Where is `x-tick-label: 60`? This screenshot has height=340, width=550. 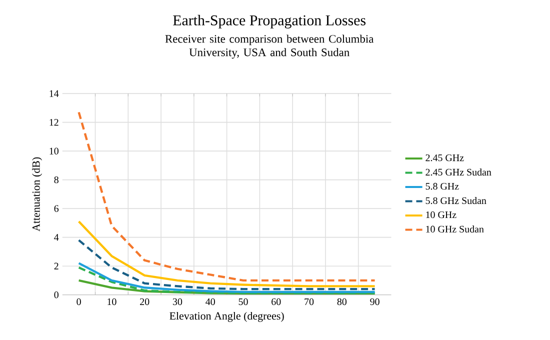
x-tick-label: 60 is located at coordinates (276, 301).